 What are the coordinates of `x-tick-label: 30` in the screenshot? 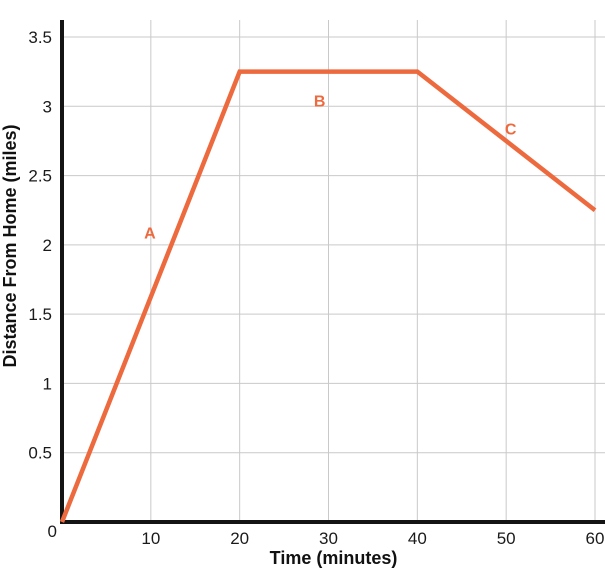 It's located at (328, 538).